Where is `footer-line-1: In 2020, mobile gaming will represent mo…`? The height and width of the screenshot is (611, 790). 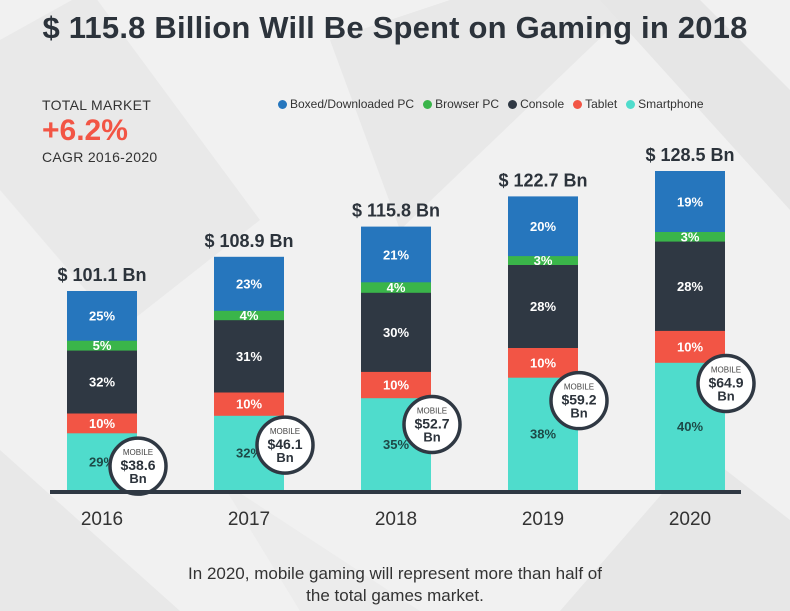 footer-line-1: In 2020, mobile gaming will represent mo… is located at coordinates (395, 573).